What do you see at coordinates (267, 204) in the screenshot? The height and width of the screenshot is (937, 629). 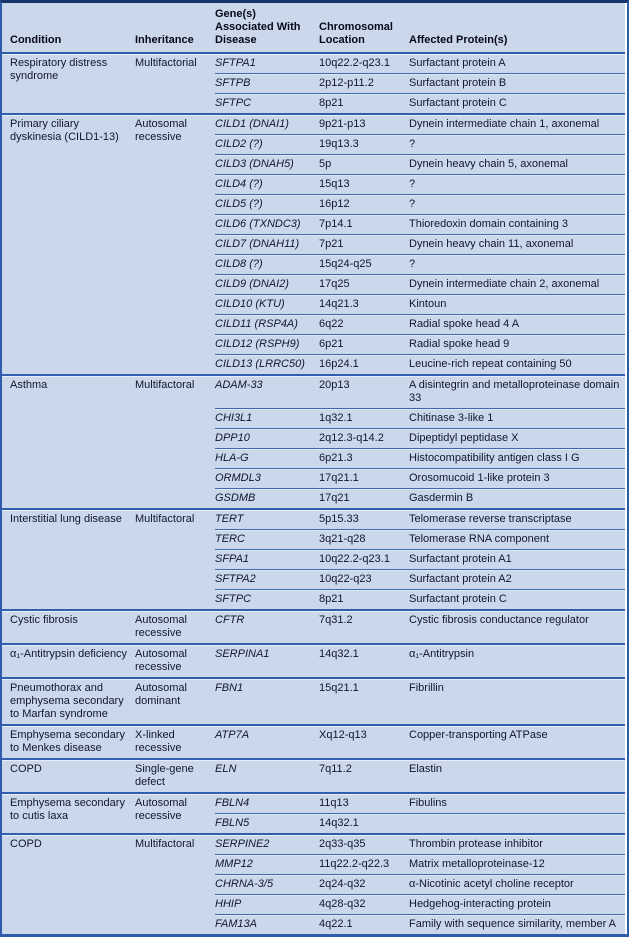 I see `gene-cell: CILD5 (?)` at bounding box center [267, 204].